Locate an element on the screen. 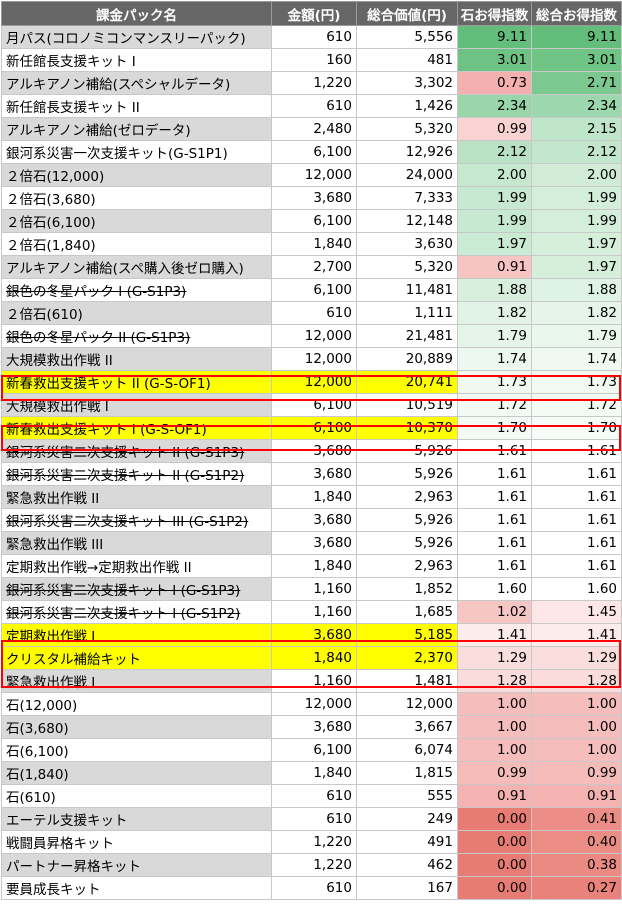 This screenshot has width=622, height=922. cell-total-index: 0.40 is located at coordinates (576, 842).